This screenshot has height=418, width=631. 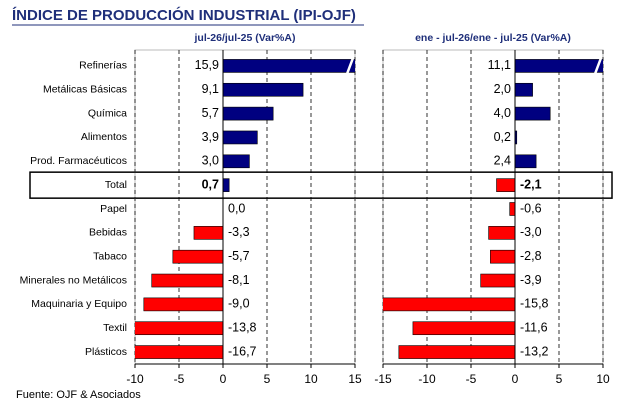 What do you see at coordinates (79, 304) in the screenshot?
I see `category-label: Maquinaria y Equipo` at bounding box center [79, 304].